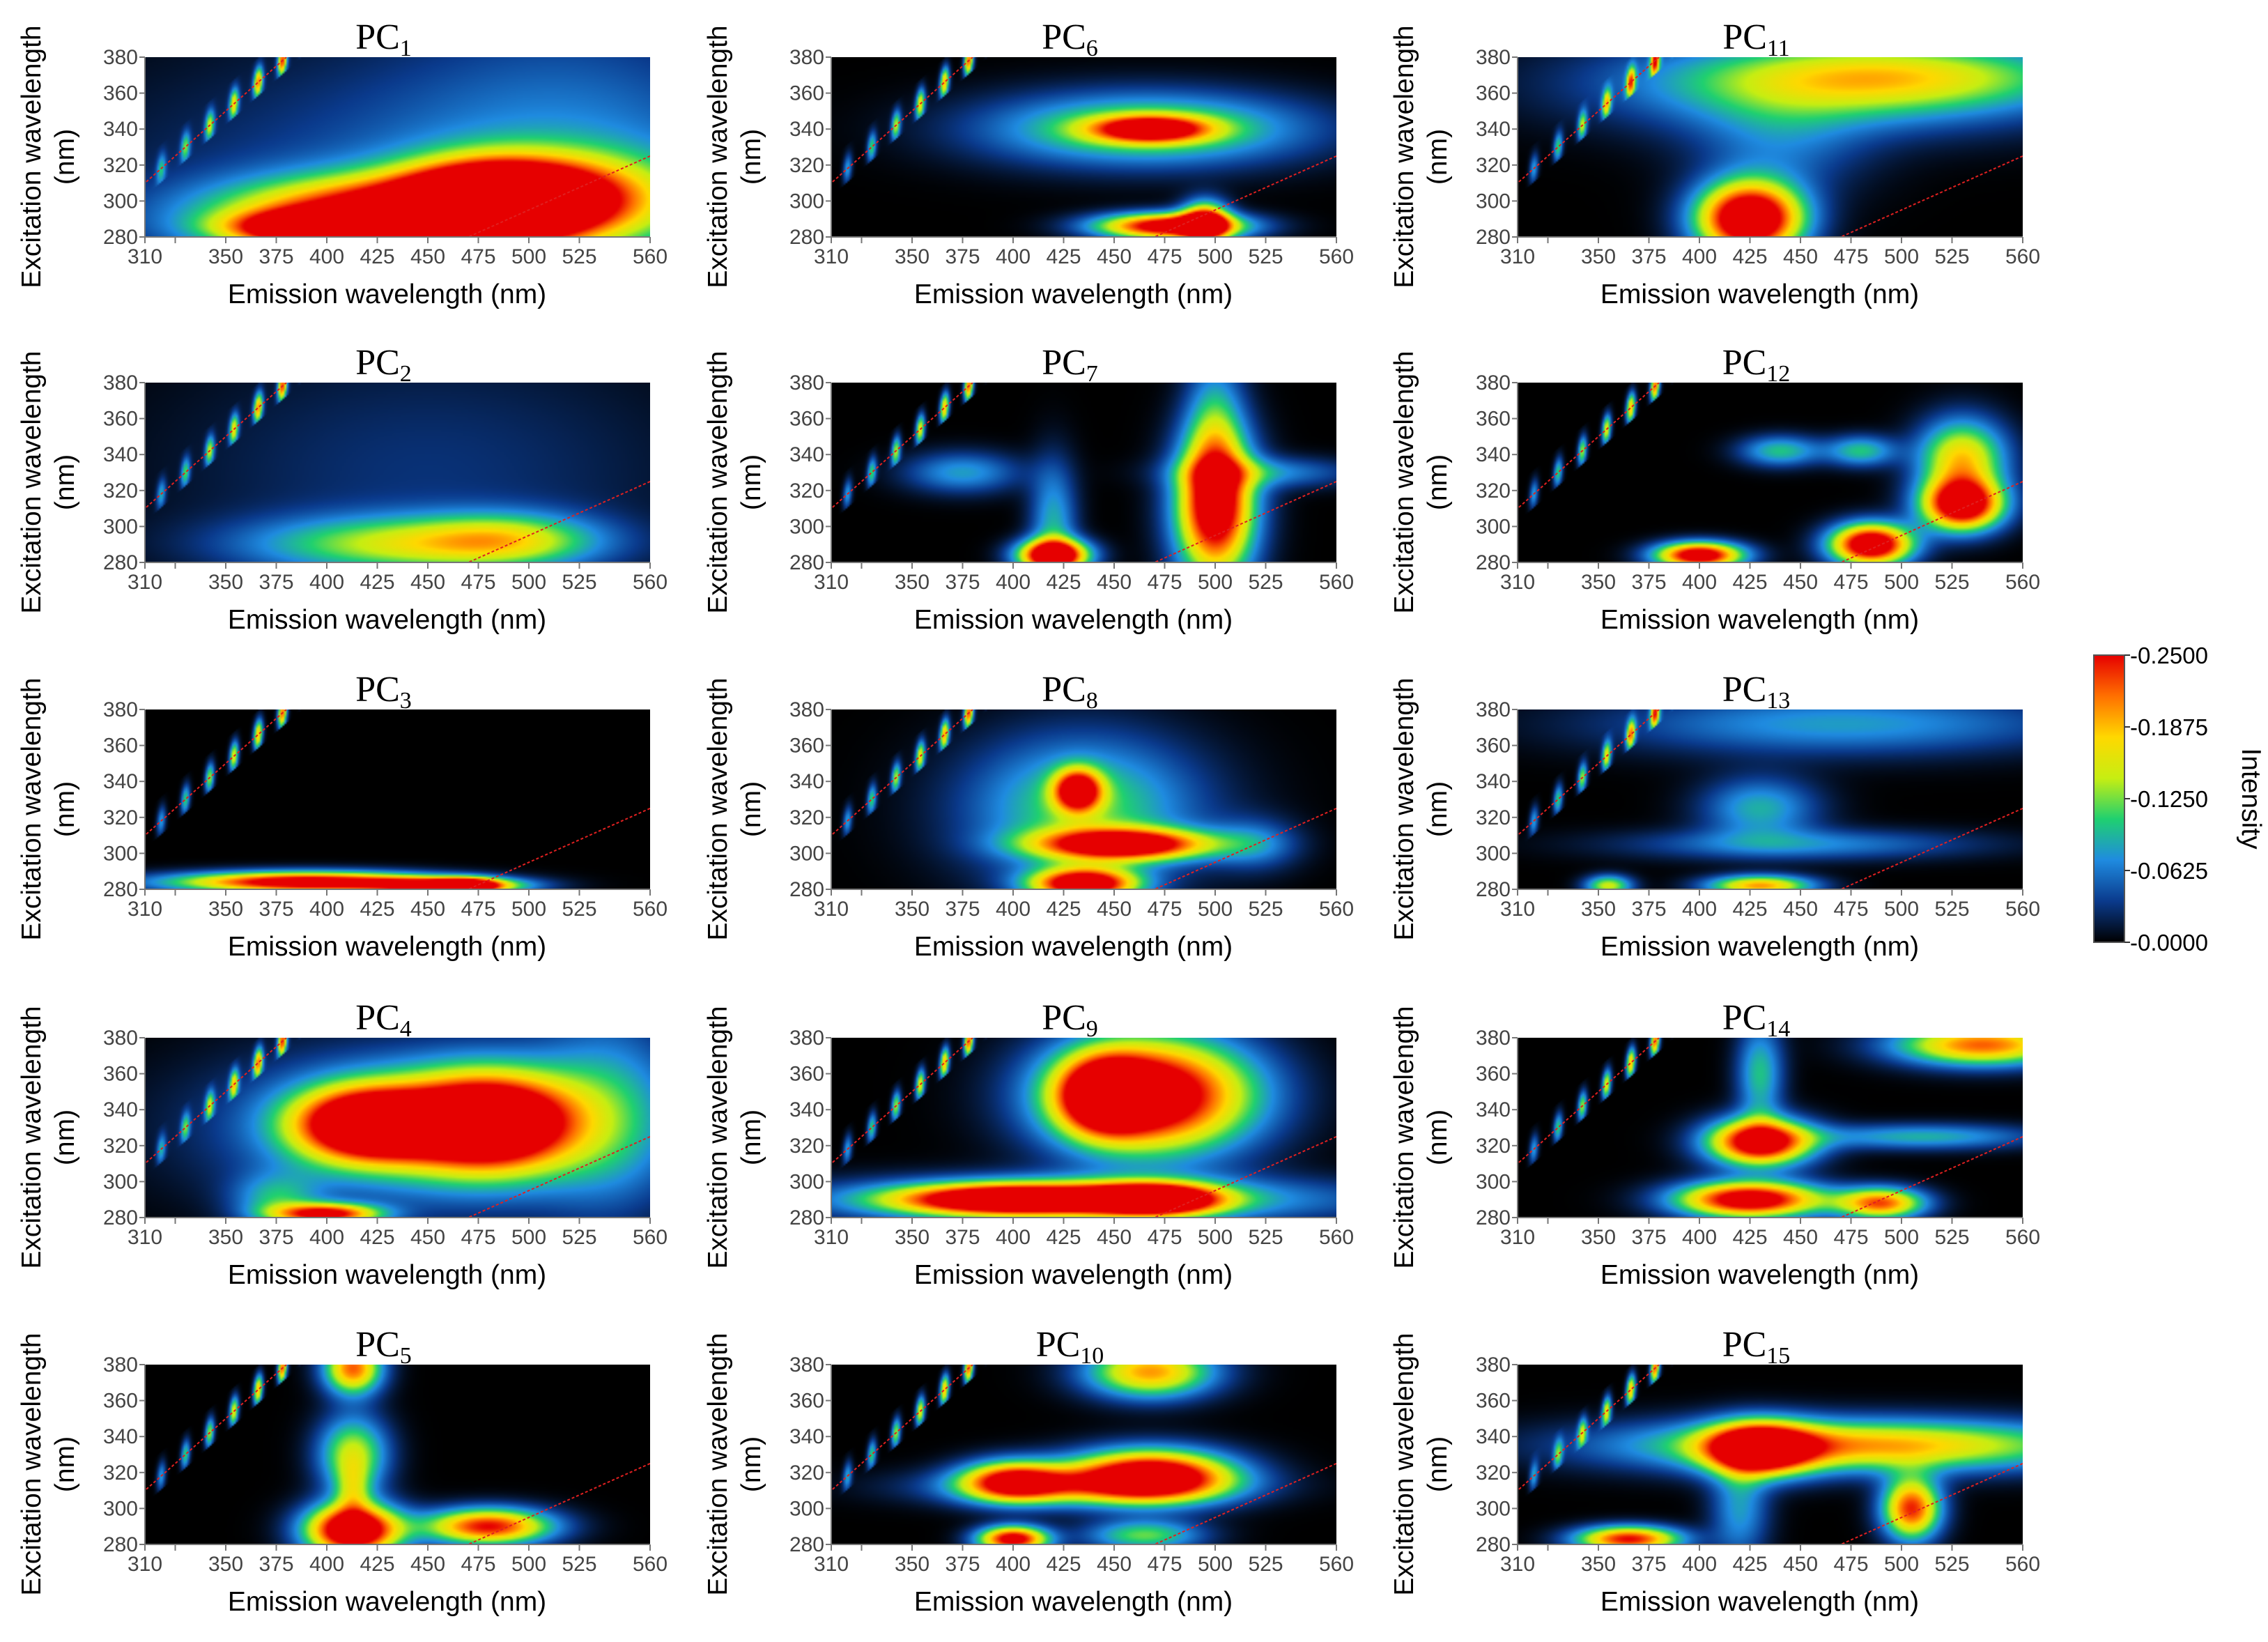  What do you see at coordinates (383, 365) in the screenshot?
I see `panel-title: PC2` at bounding box center [383, 365].